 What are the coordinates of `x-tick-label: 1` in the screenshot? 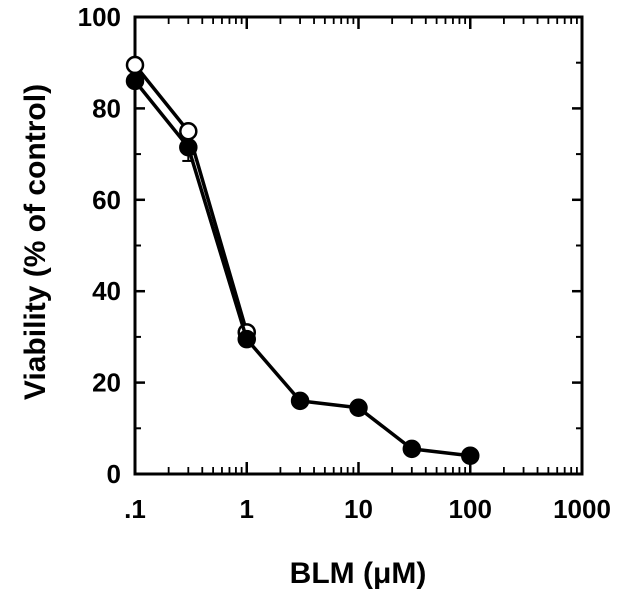 It's located at (247, 509).